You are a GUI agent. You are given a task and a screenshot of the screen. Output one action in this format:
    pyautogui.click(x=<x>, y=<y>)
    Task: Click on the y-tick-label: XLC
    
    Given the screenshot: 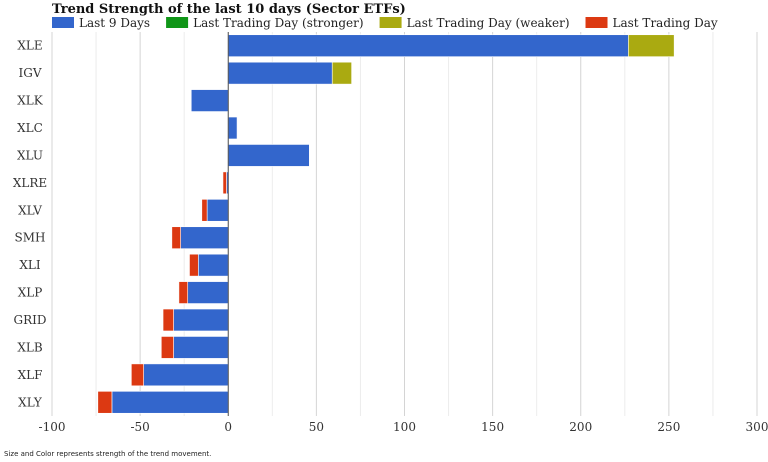 What is the action you would take?
    pyautogui.click(x=30, y=128)
    